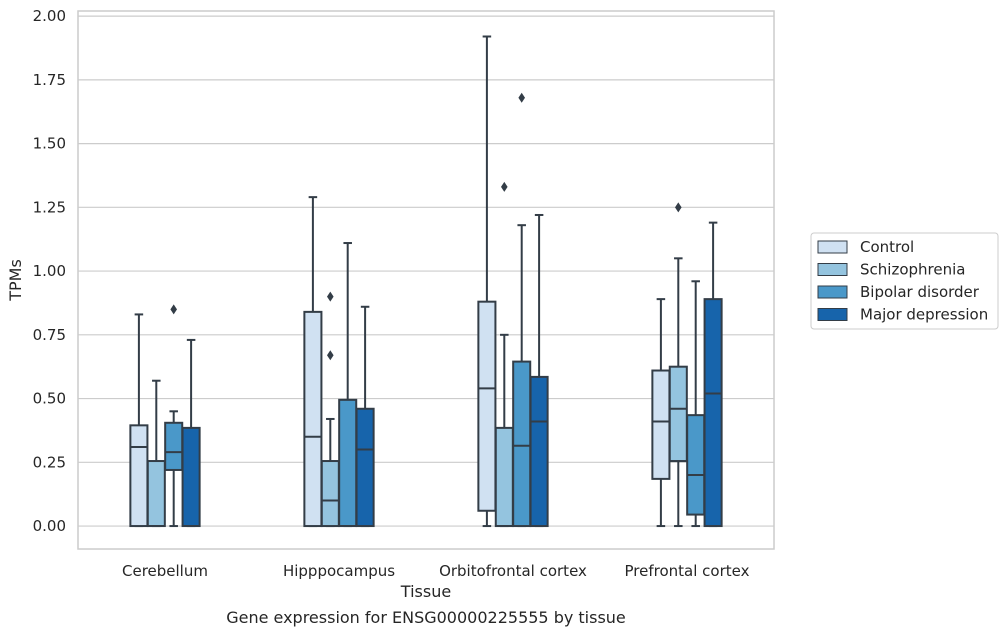  I want to click on y-tick-label: 2.00, so click(49, 16).